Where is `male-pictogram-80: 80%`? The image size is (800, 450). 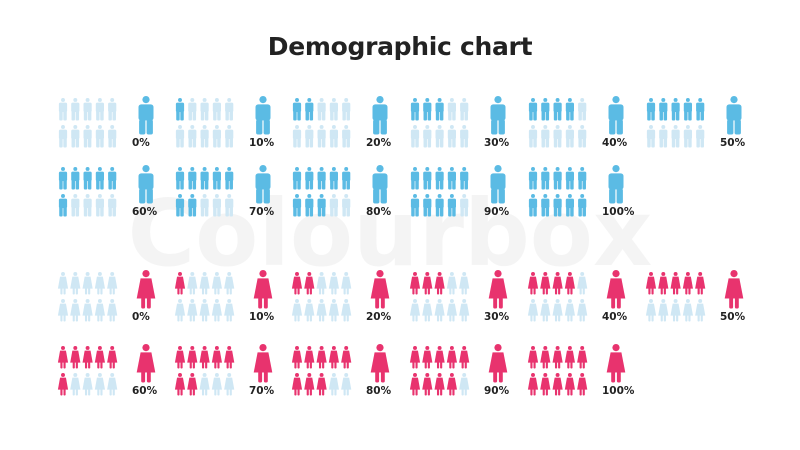
male-pictogram-80: 80% is located at coordinates (342, 191).